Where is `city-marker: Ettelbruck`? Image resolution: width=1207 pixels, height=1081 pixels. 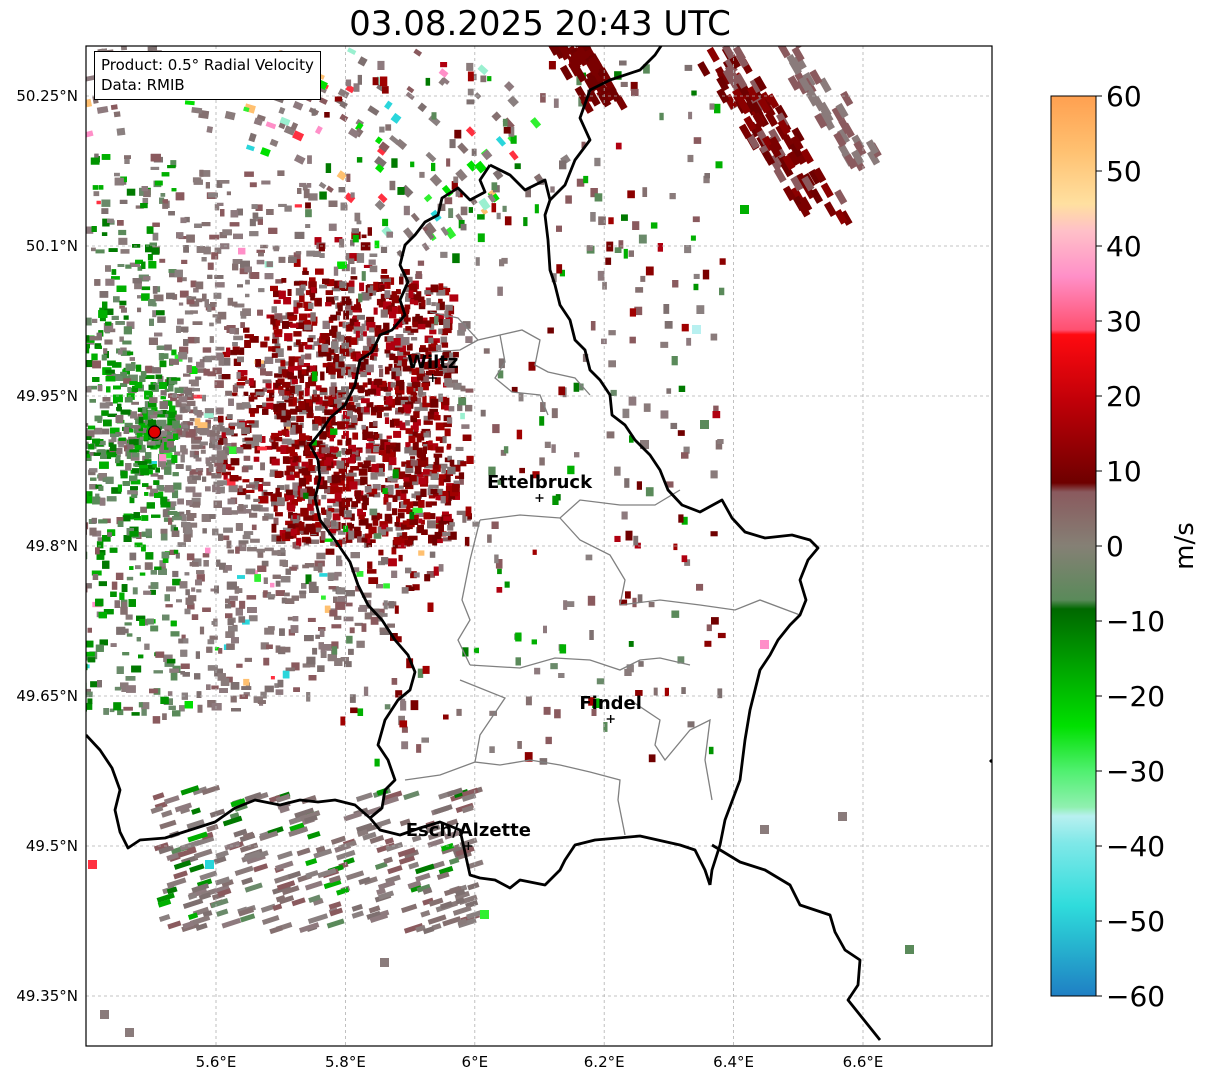 city-marker: Ettelbruck is located at coordinates (540, 487).